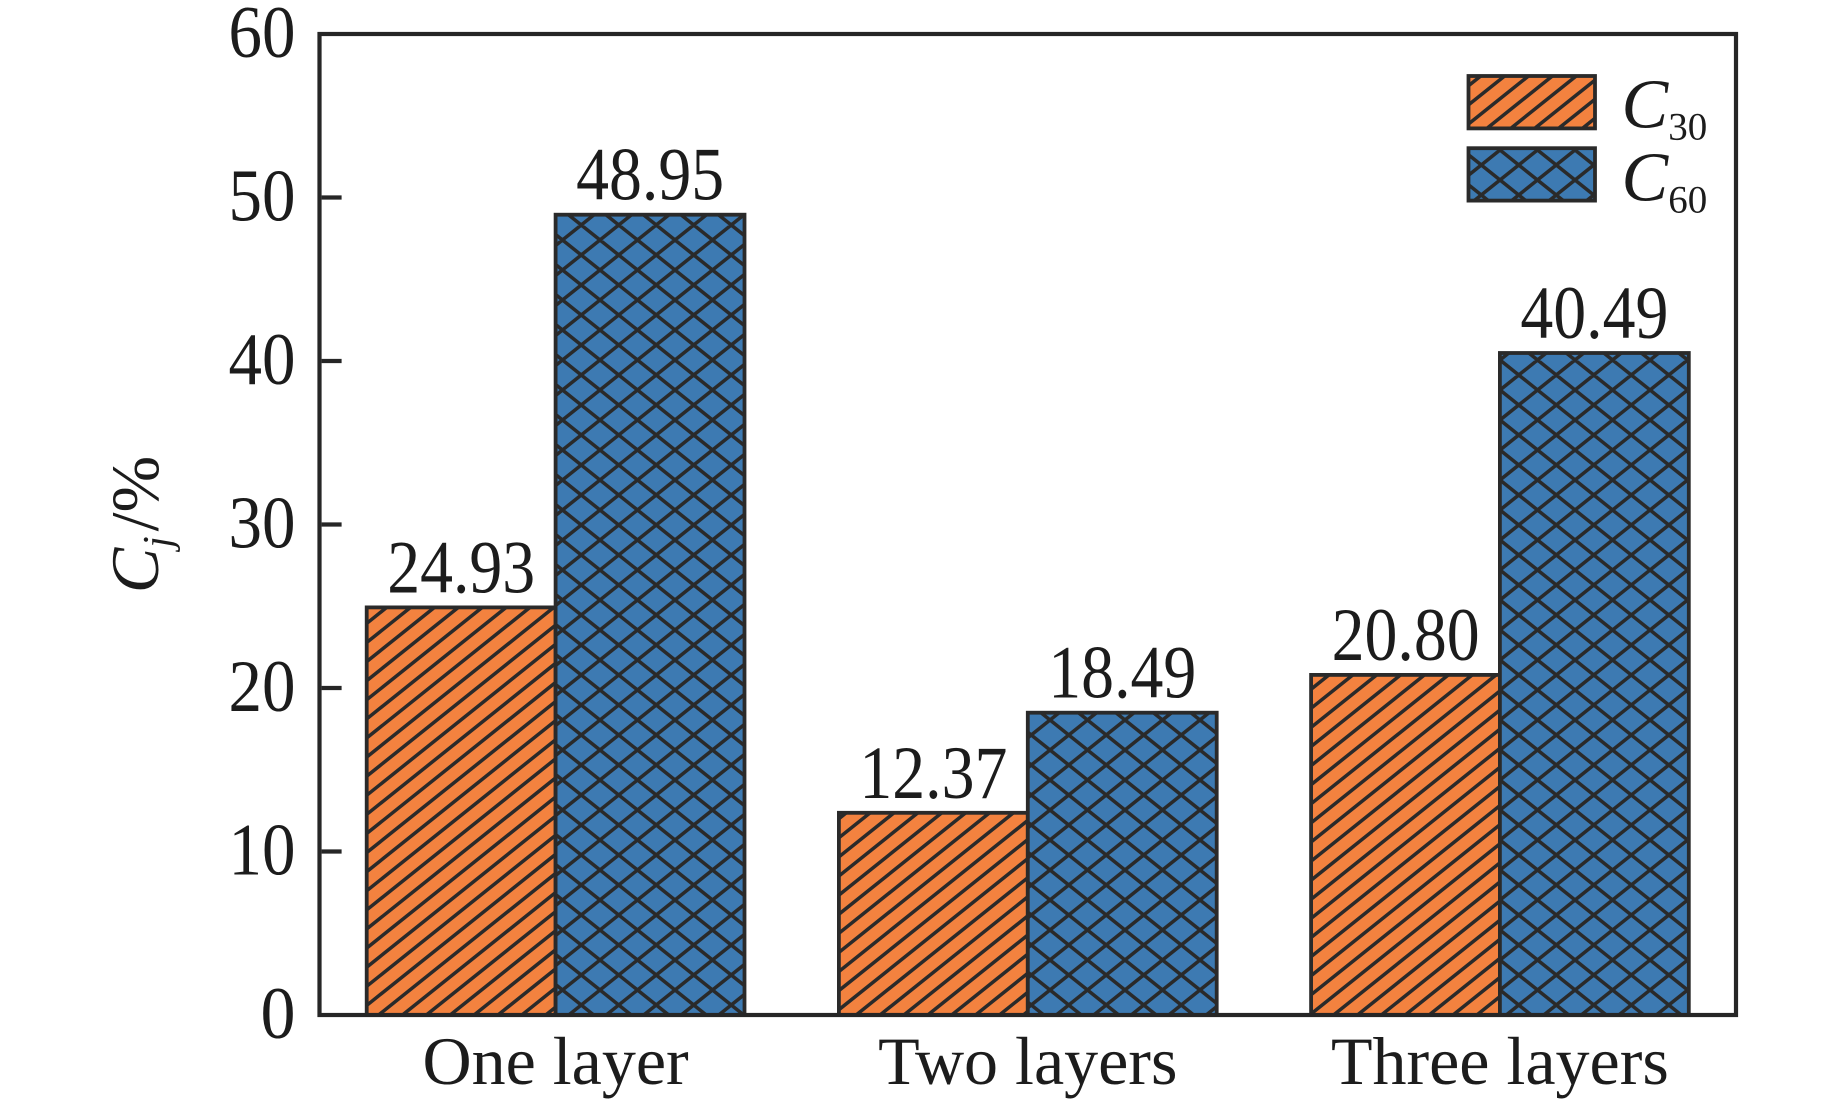 The height and width of the screenshot is (1106, 1843). Describe the element at coordinates (461, 567) in the screenshot. I see `svg-text: 24.93` at that location.